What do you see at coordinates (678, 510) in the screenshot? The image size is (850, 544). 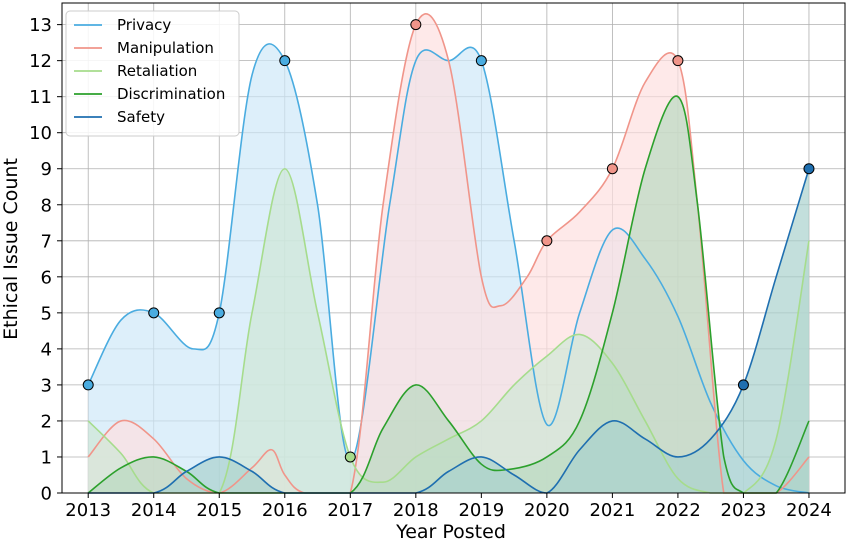 I see `x-tick-label: 2022` at bounding box center [678, 510].